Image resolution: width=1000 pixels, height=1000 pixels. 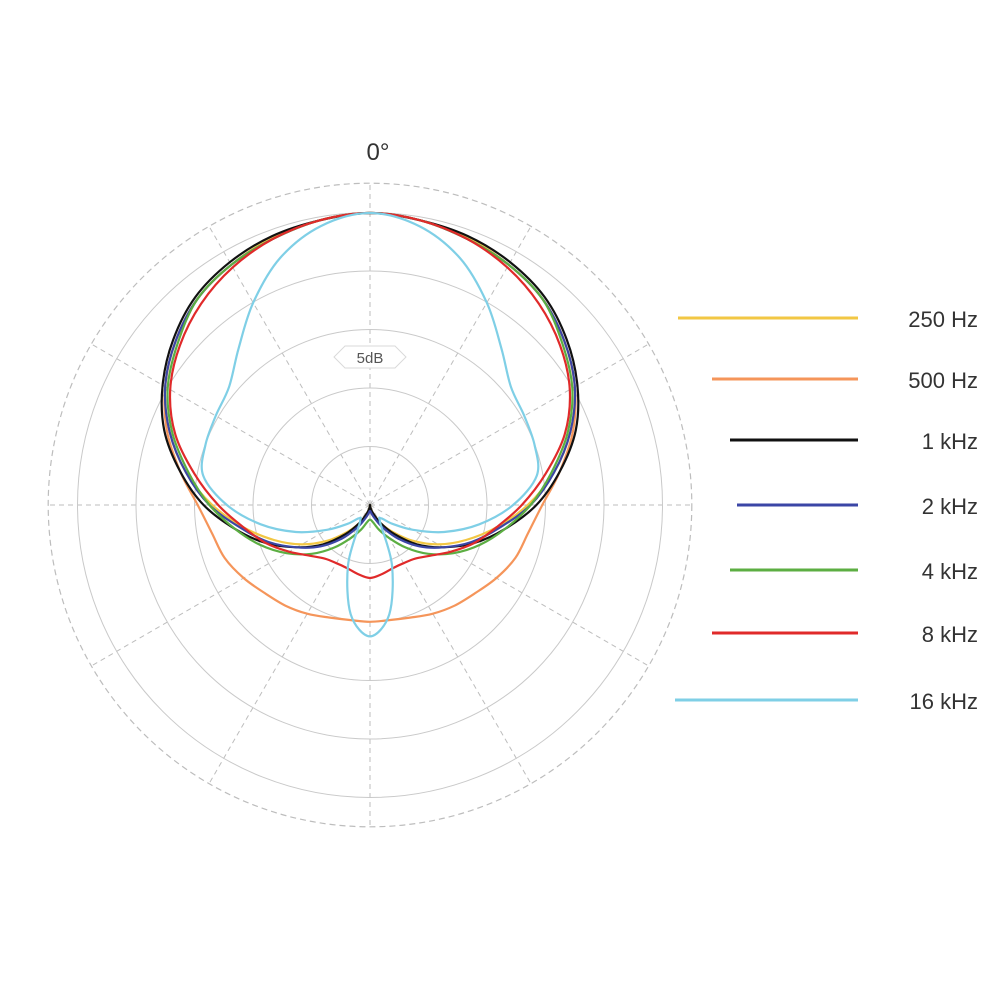 I want to click on legend-label-8khz: 8 kHz, so click(x=950, y=634).